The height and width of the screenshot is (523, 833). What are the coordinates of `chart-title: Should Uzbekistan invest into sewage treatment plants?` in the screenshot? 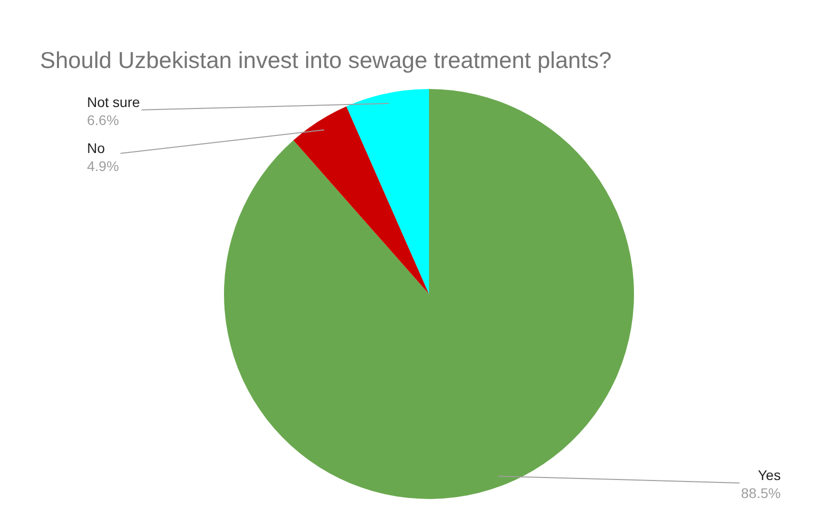 It's located at (326, 60).